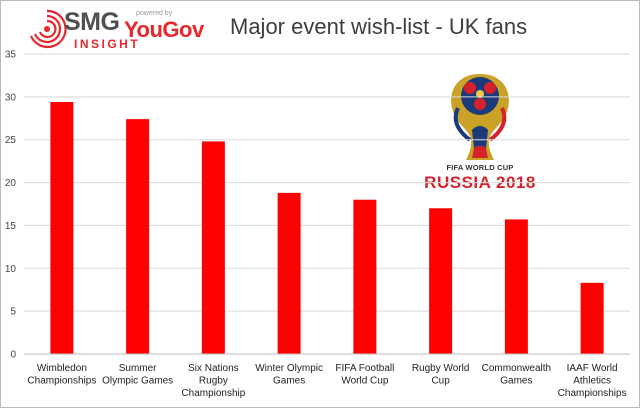 Image resolution: width=640 pixels, height=408 pixels. I want to click on y-tick-label: 30, so click(11, 97).